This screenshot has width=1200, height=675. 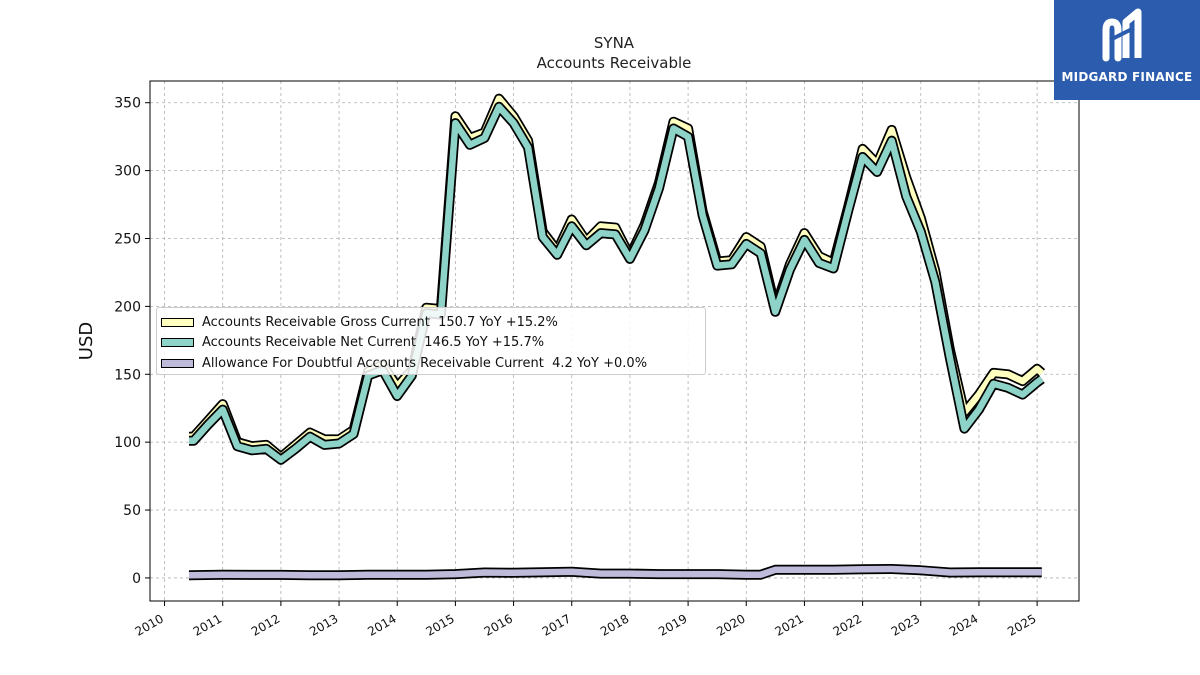 I want to click on x-tick-label: 2020, so click(x=730, y=624).